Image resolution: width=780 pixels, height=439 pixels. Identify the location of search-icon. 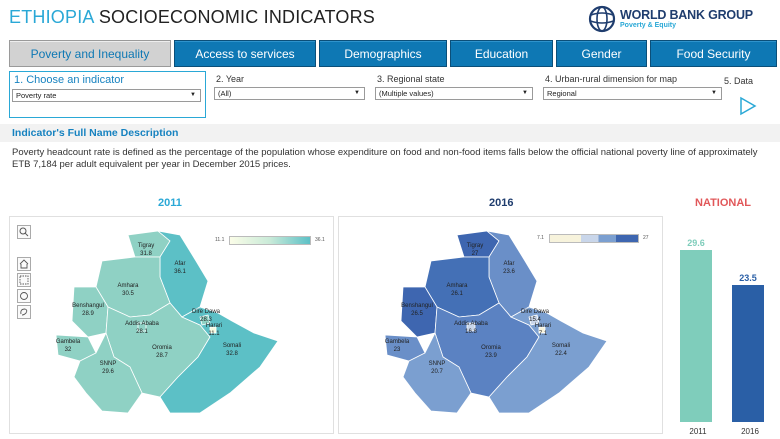
(24, 232).